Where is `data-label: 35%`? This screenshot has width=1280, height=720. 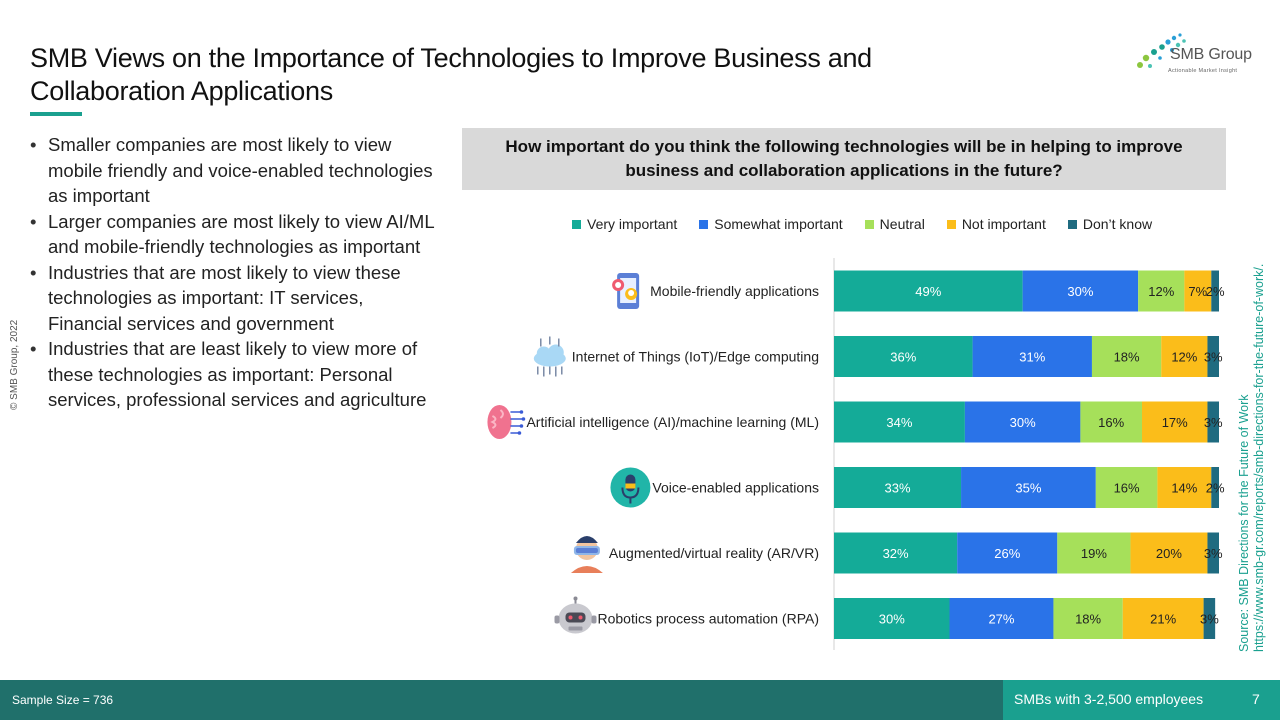 data-label: 35% is located at coordinates (1028, 488).